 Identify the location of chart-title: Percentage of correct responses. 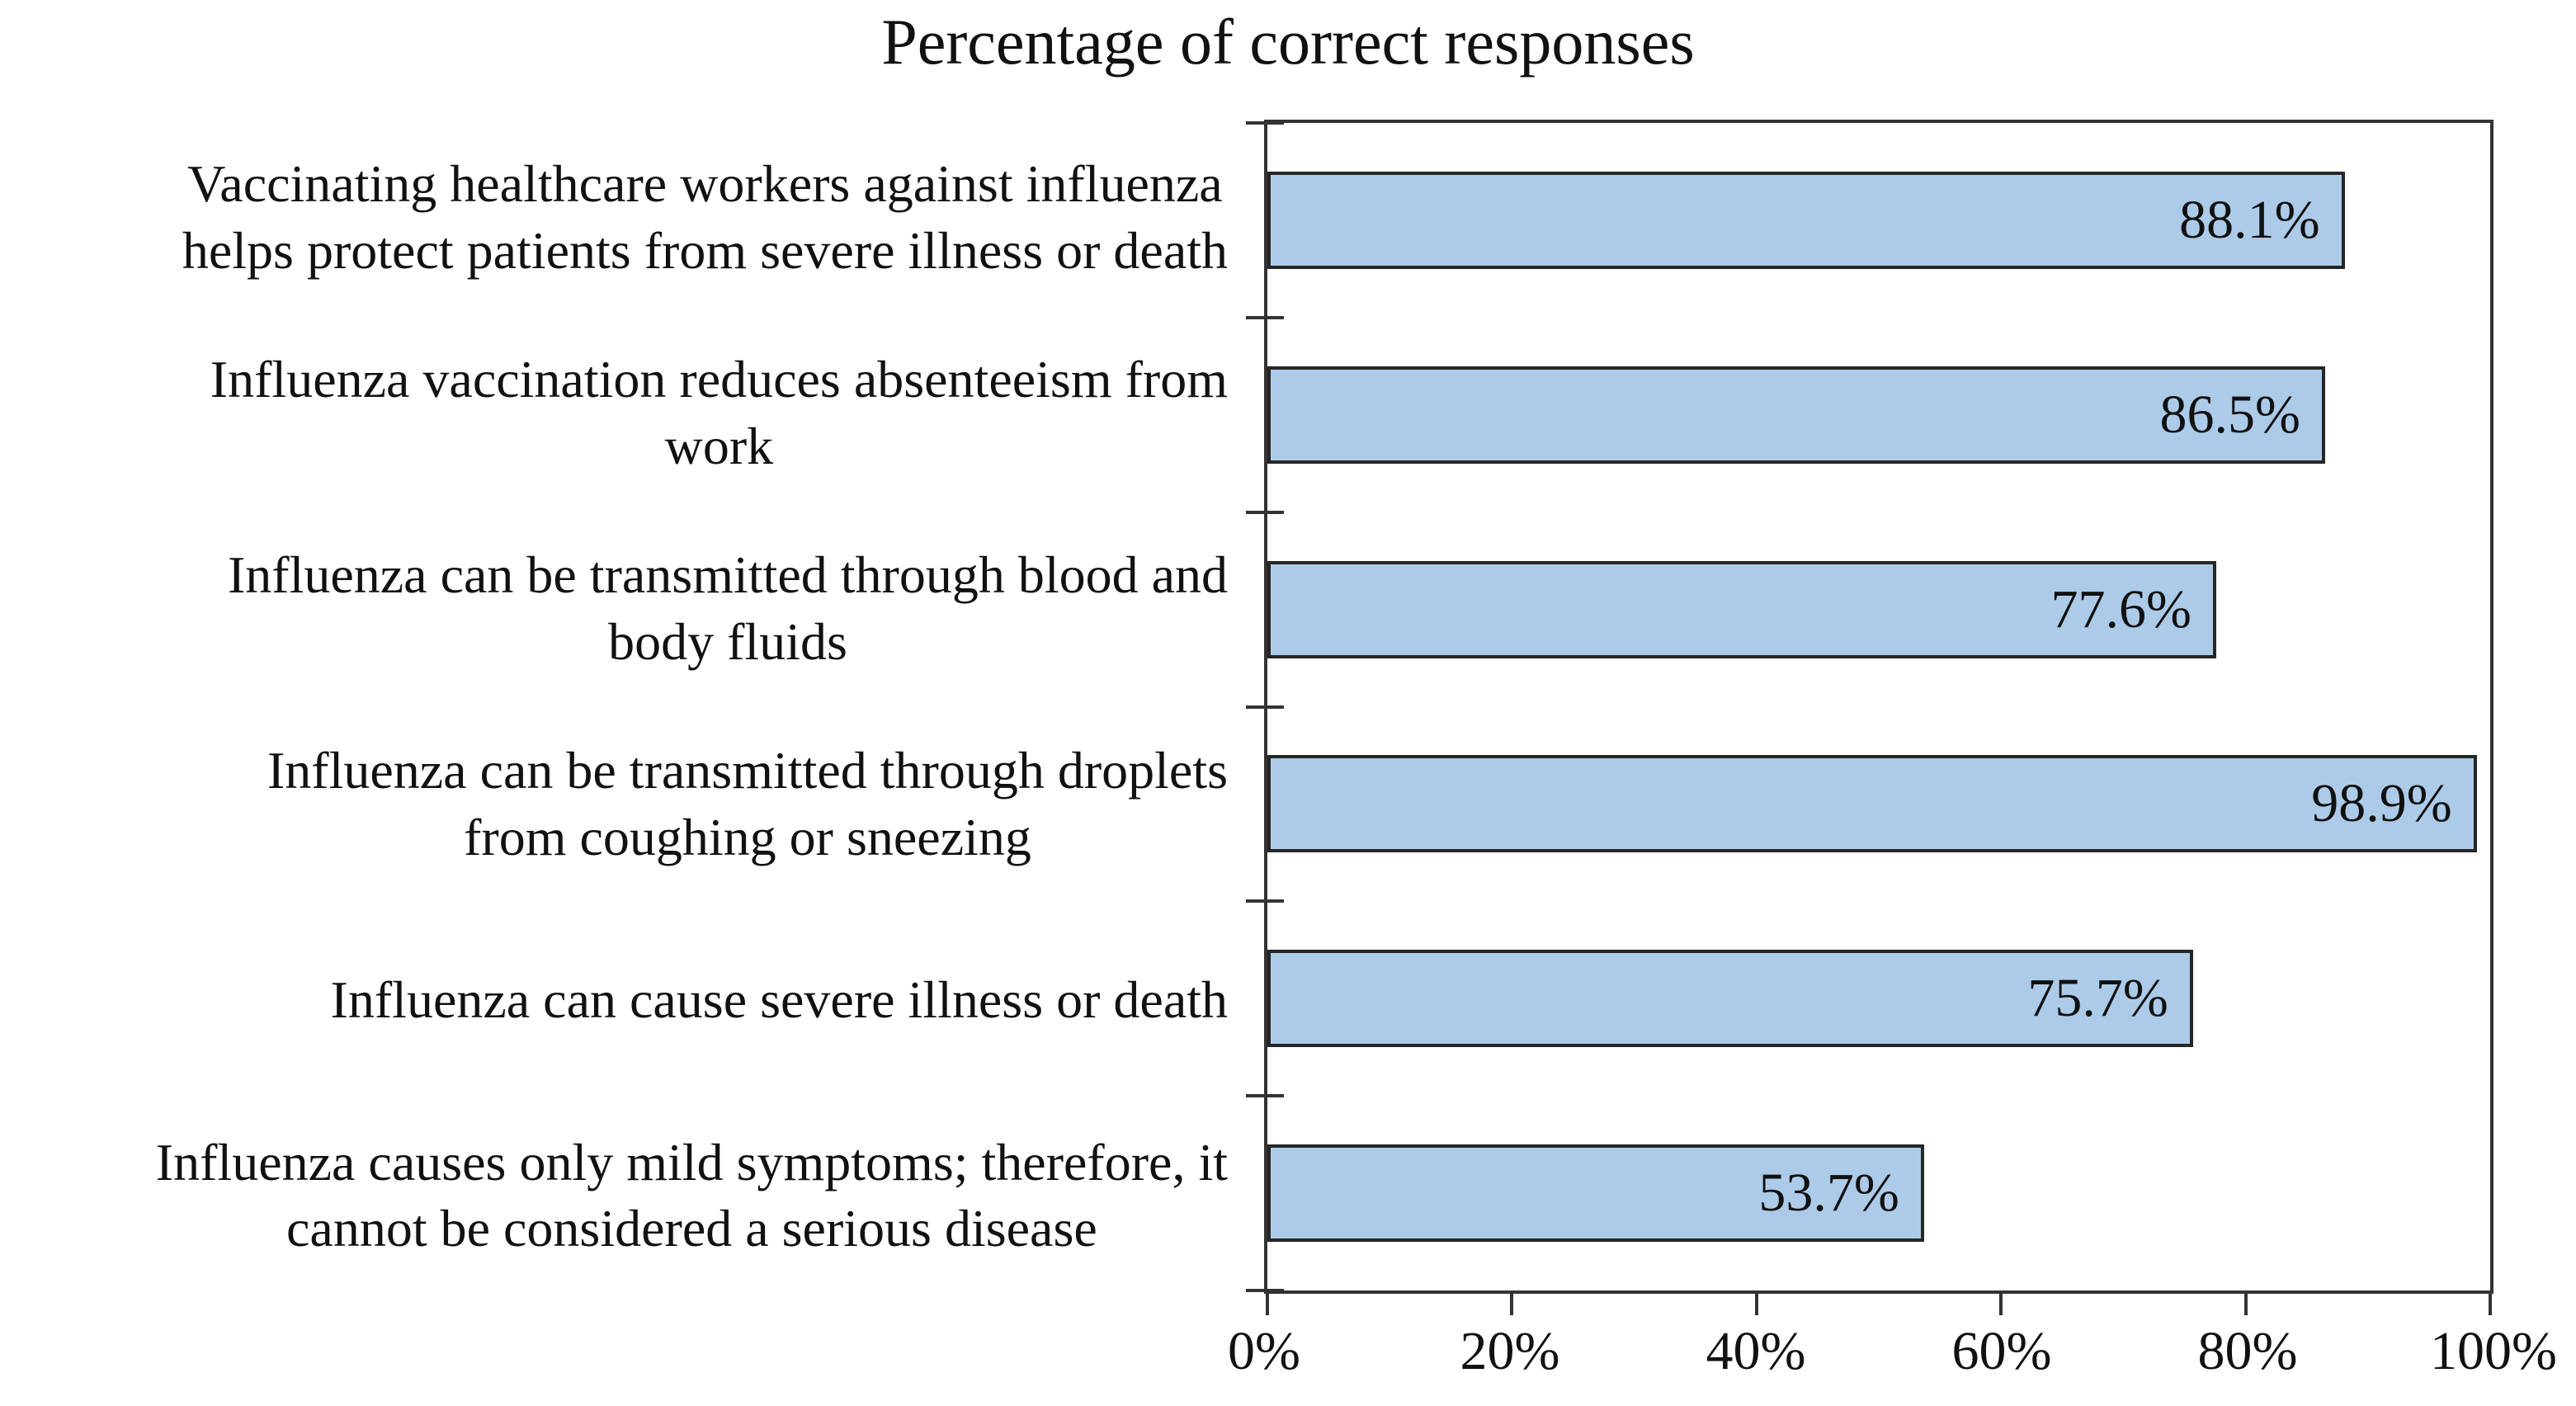
(1288, 42).